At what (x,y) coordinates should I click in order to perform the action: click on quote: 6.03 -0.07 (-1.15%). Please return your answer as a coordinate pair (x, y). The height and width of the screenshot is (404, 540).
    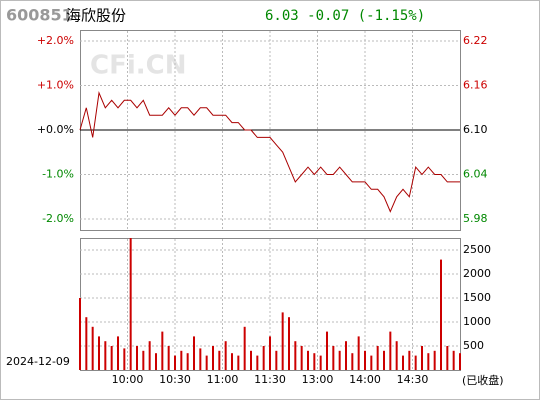
    Looking at the image, I should click on (345, 16).